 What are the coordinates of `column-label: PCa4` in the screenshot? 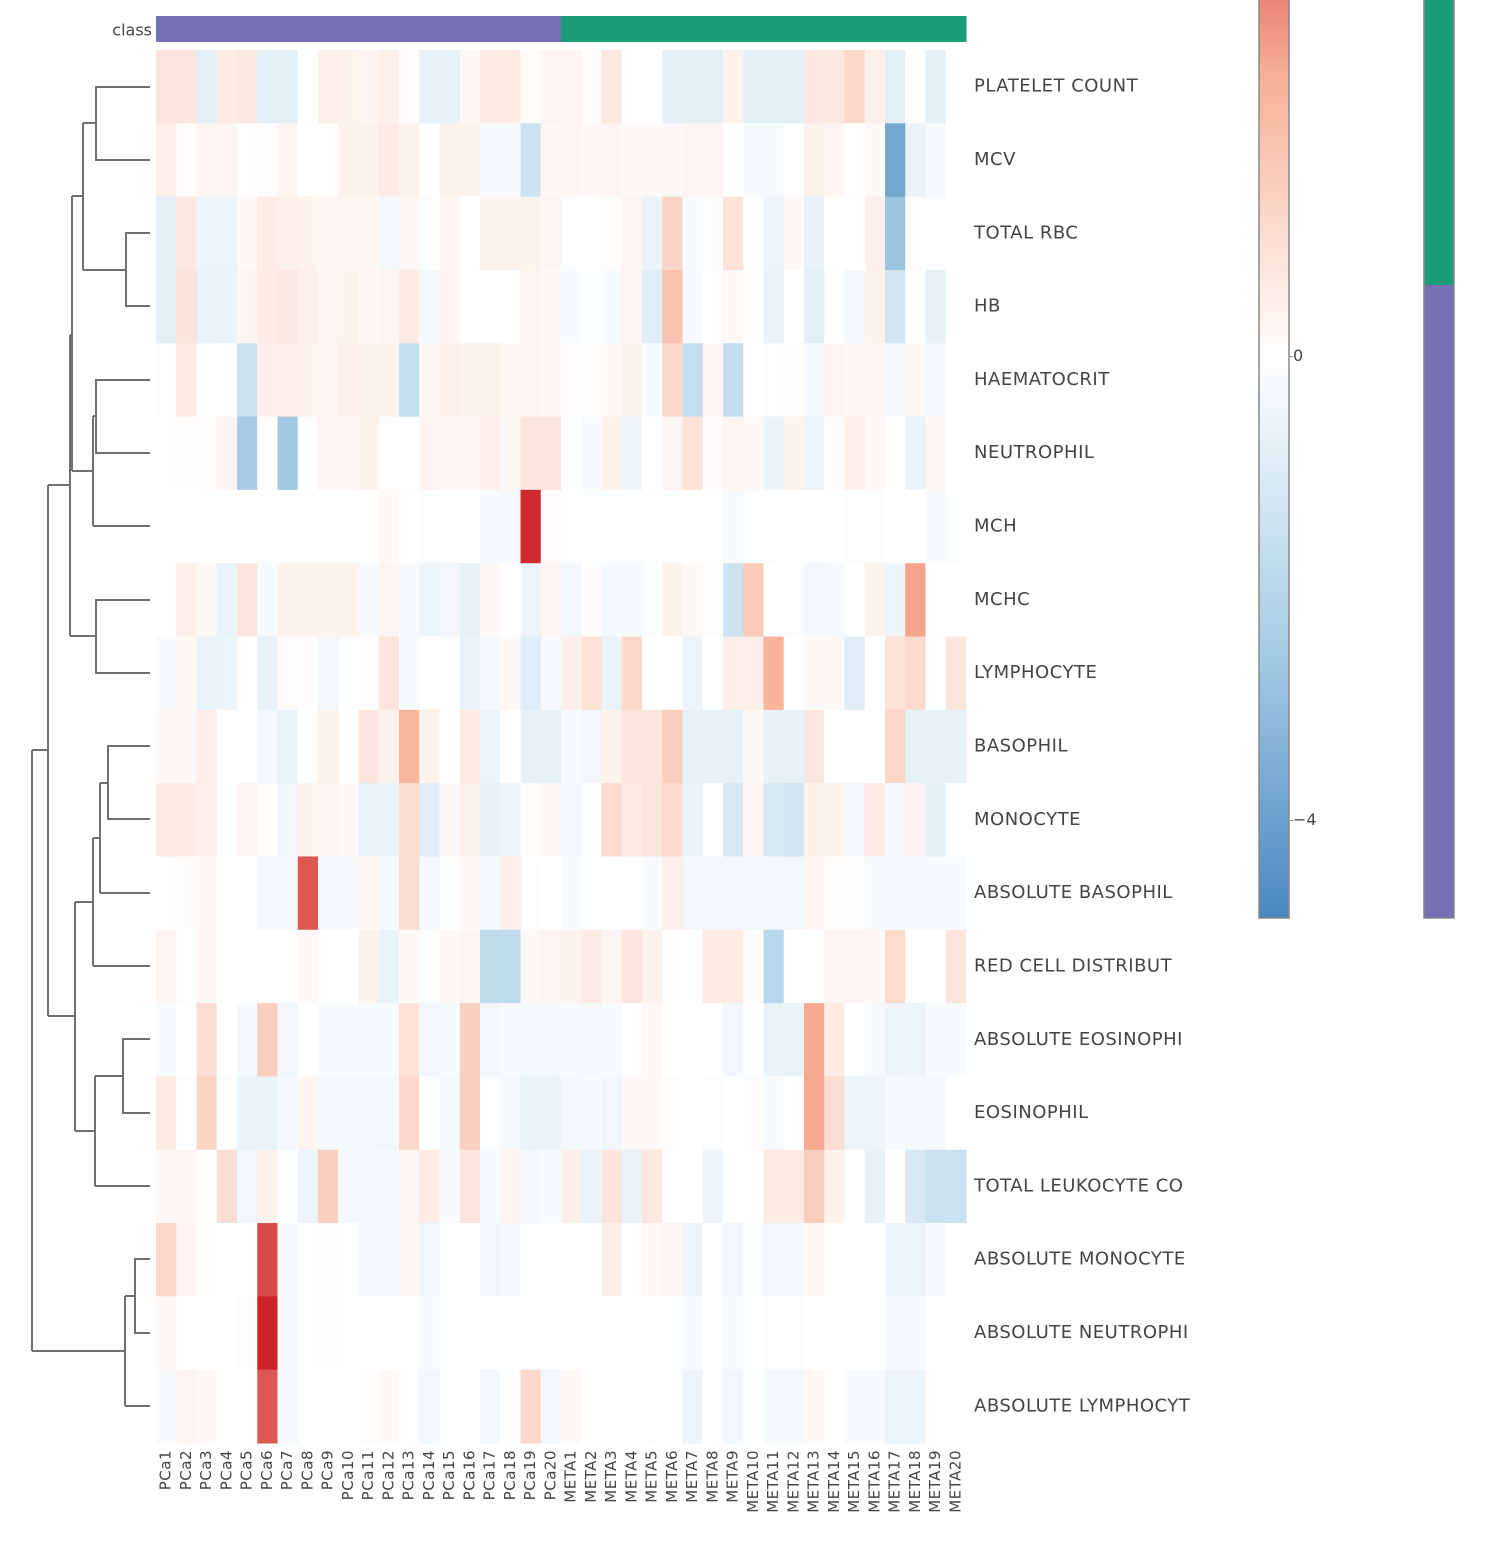 It's located at (226, 1470).